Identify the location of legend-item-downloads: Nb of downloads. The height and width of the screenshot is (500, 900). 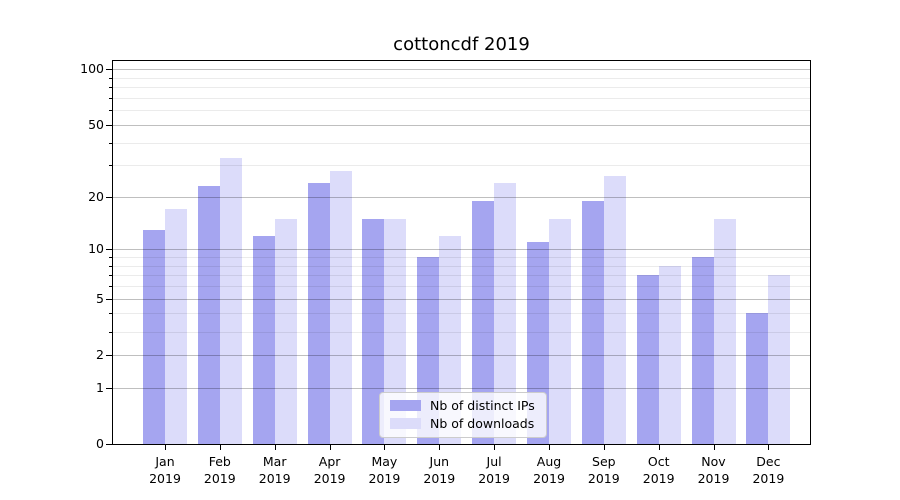
(462, 423).